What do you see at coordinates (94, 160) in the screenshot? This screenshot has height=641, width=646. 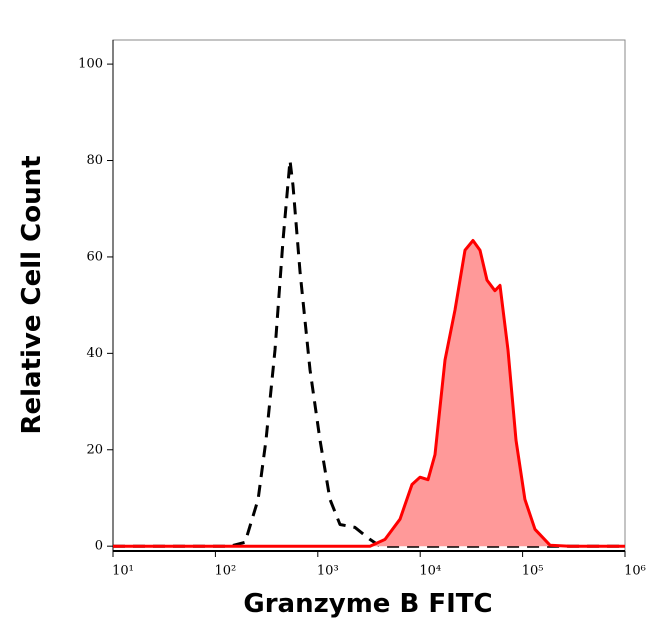 I see `y-tick-label: 80` at bounding box center [94, 160].